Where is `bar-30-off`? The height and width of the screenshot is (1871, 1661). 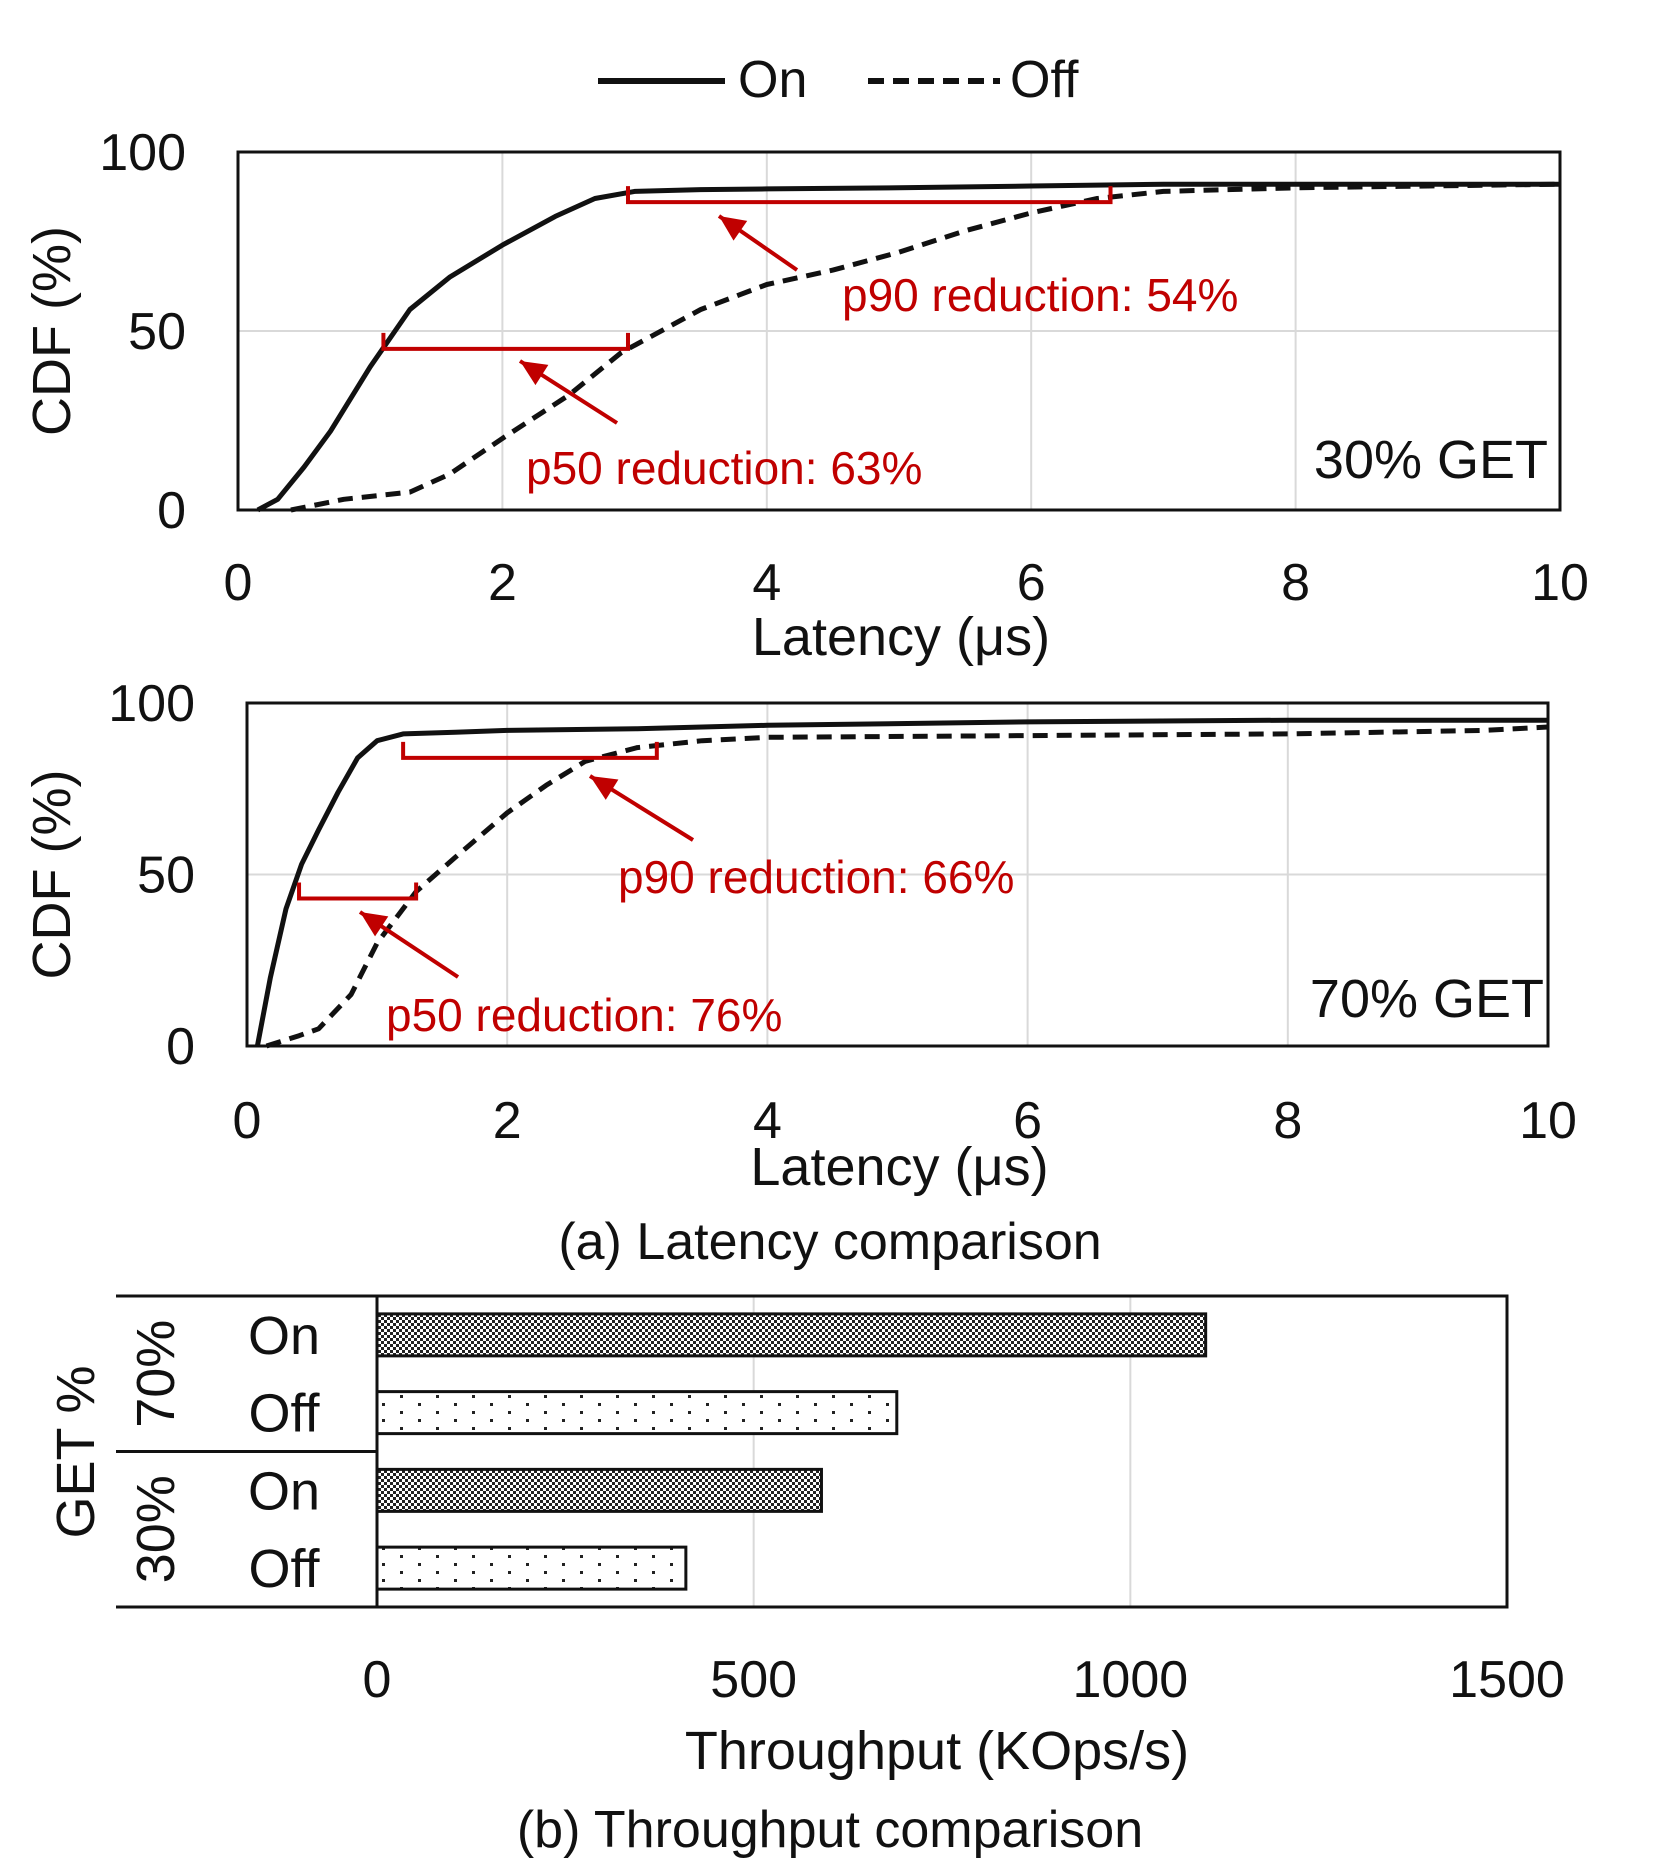 bar-30-off is located at coordinates (531, 1568).